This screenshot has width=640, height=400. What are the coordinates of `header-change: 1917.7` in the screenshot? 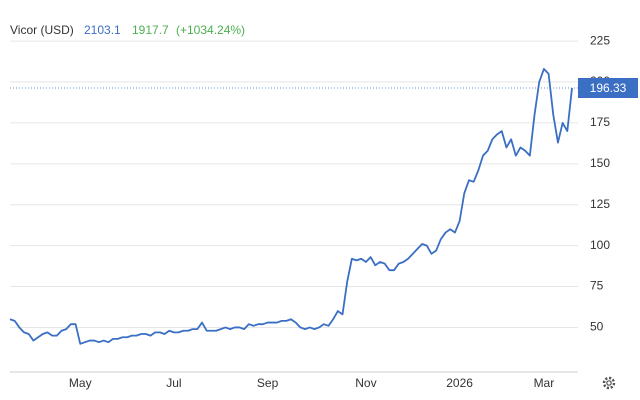 It's located at (150, 30).